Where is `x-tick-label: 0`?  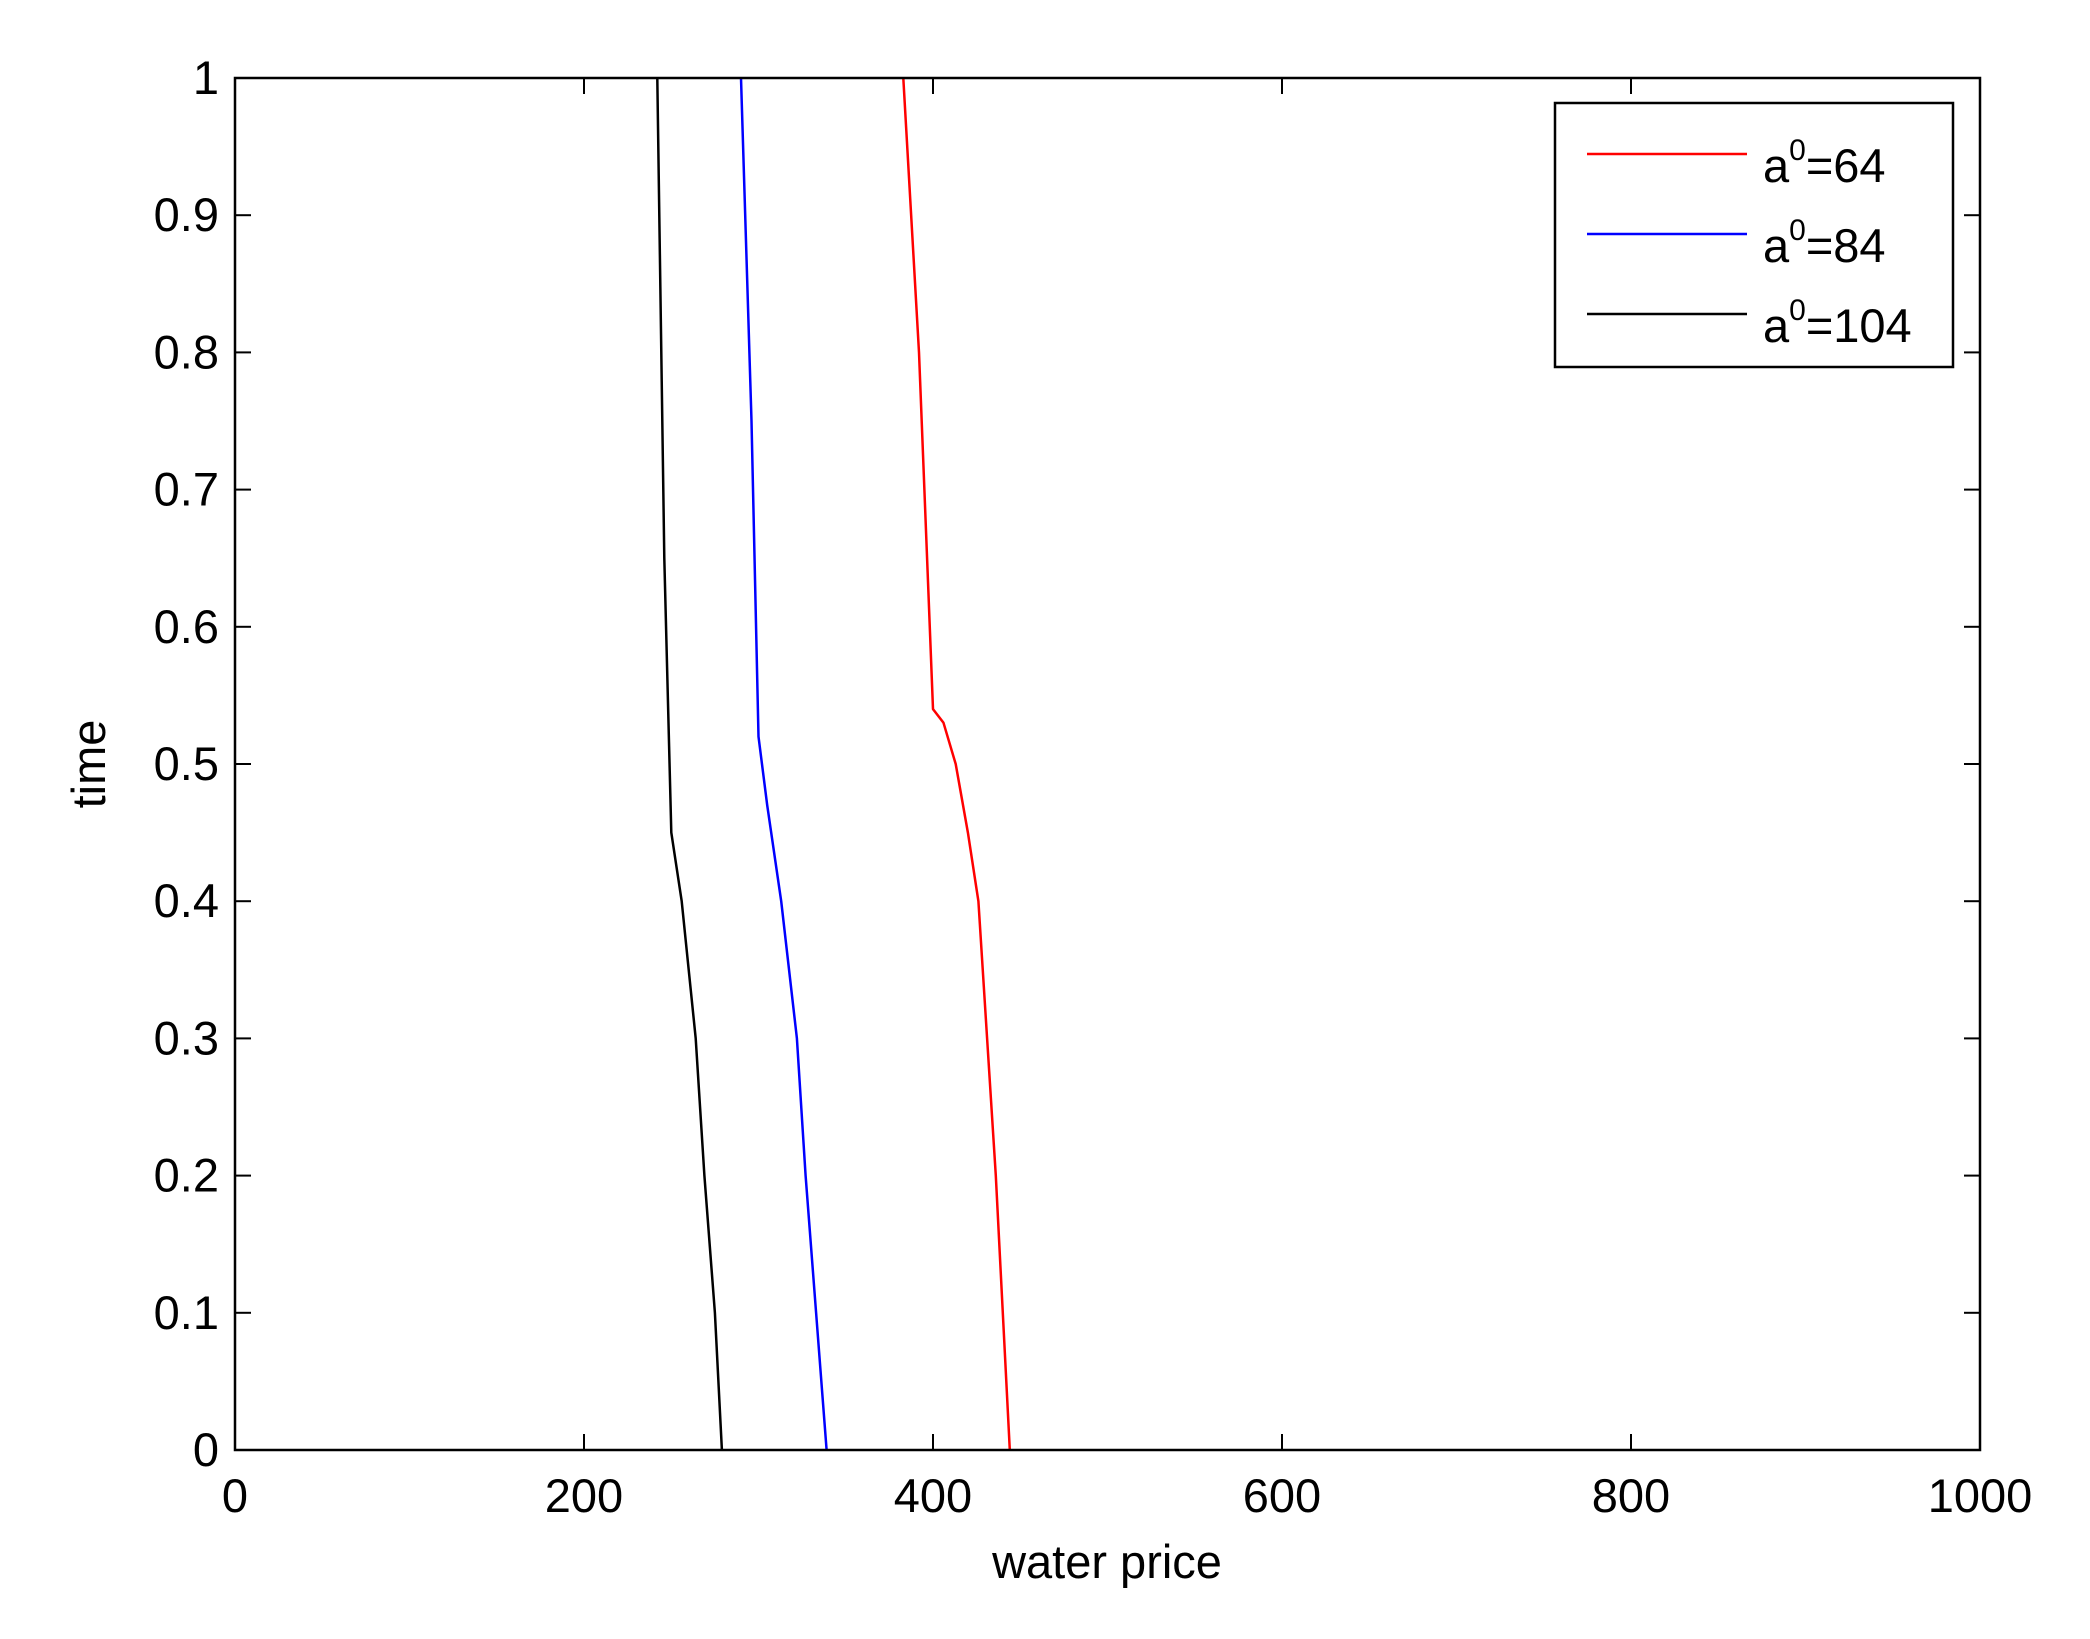 x-tick-label: 0 is located at coordinates (235, 1495).